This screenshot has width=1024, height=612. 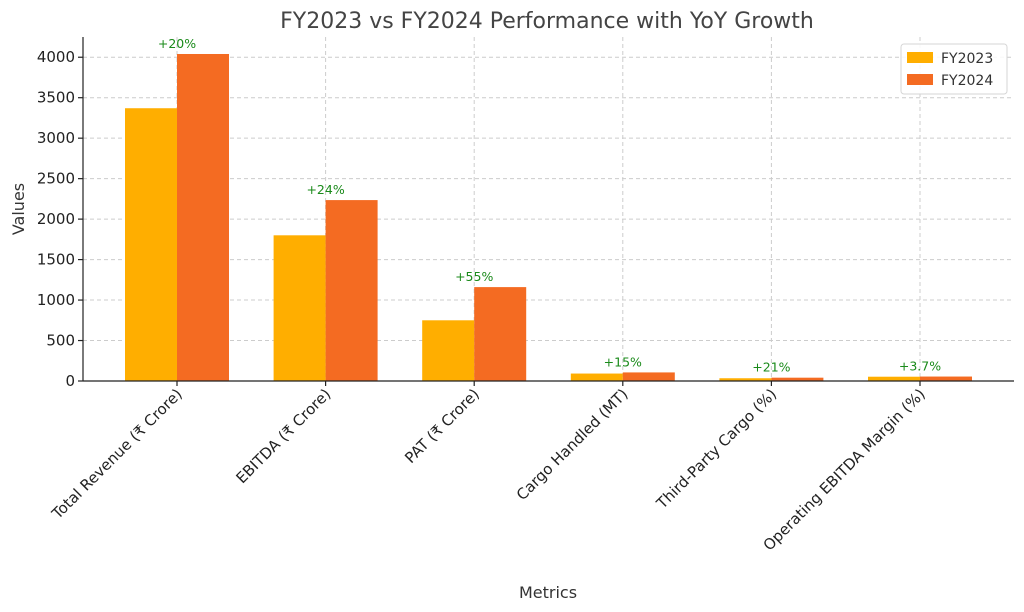 What do you see at coordinates (623, 361) in the screenshot?
I see `growth-annotation: +15%` at bounding box center [623, 361].